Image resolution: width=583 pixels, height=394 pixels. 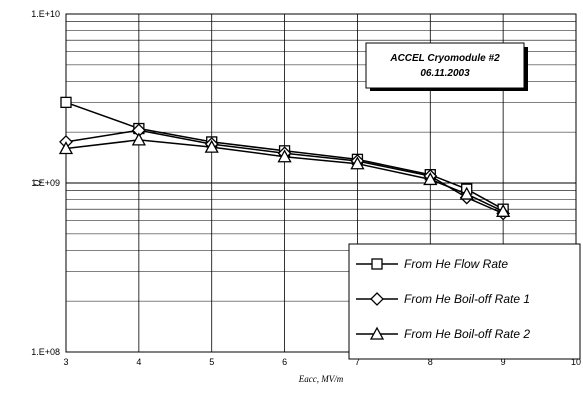 What do you see at coordinates (445, 73) in the screenshot?
I see `annotation-date: 06.11.2003` at bounding box center [445, 73].